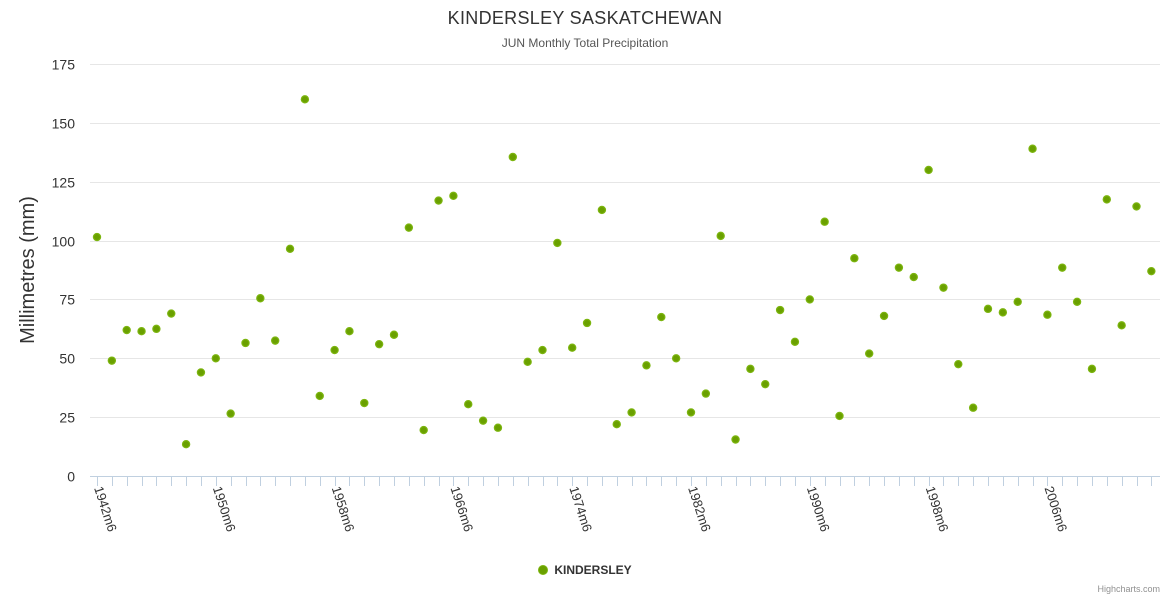 The width and height of the screenshot is (1170, 600). I want to click on y-axis-title: Millimetres (mm), so click(28, 270).